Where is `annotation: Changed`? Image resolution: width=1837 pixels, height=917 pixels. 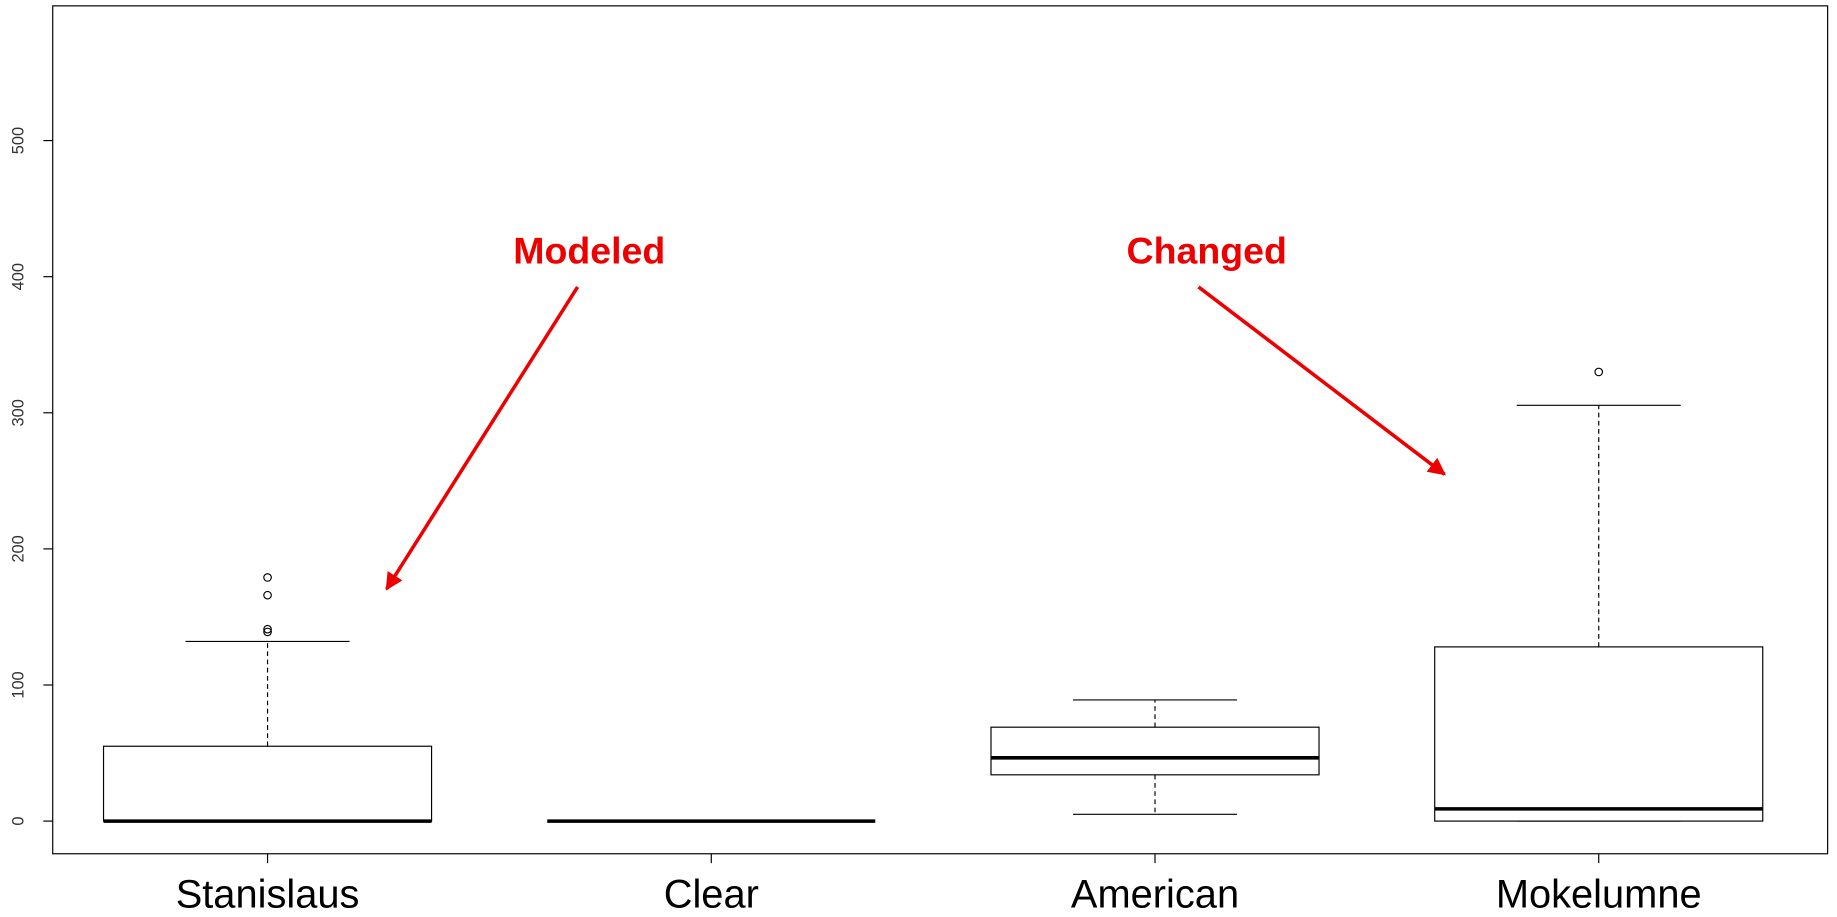 annotation: Changed is located at coordinates (1207, 251).